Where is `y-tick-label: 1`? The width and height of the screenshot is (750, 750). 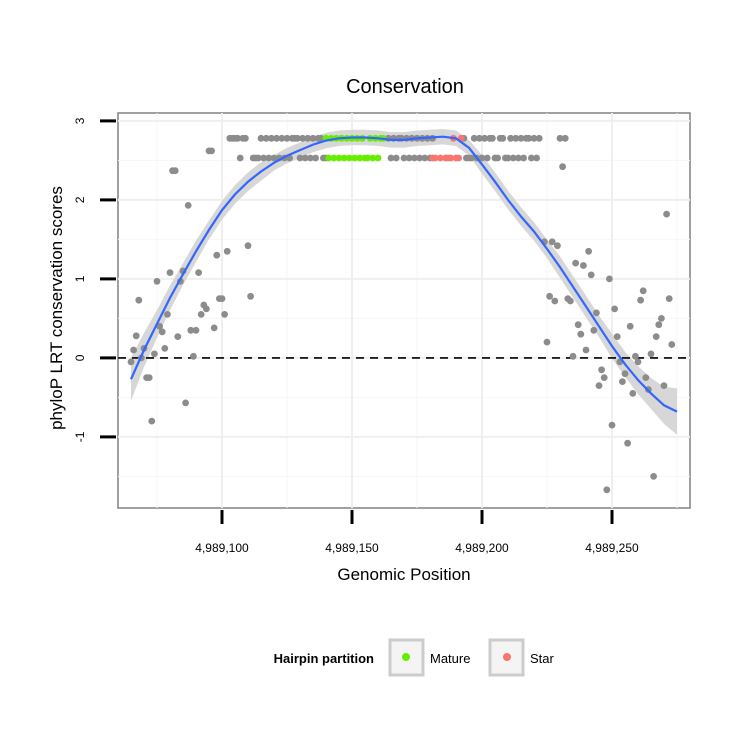 y-tick-label: 1 is located at coordinates (80, 278).